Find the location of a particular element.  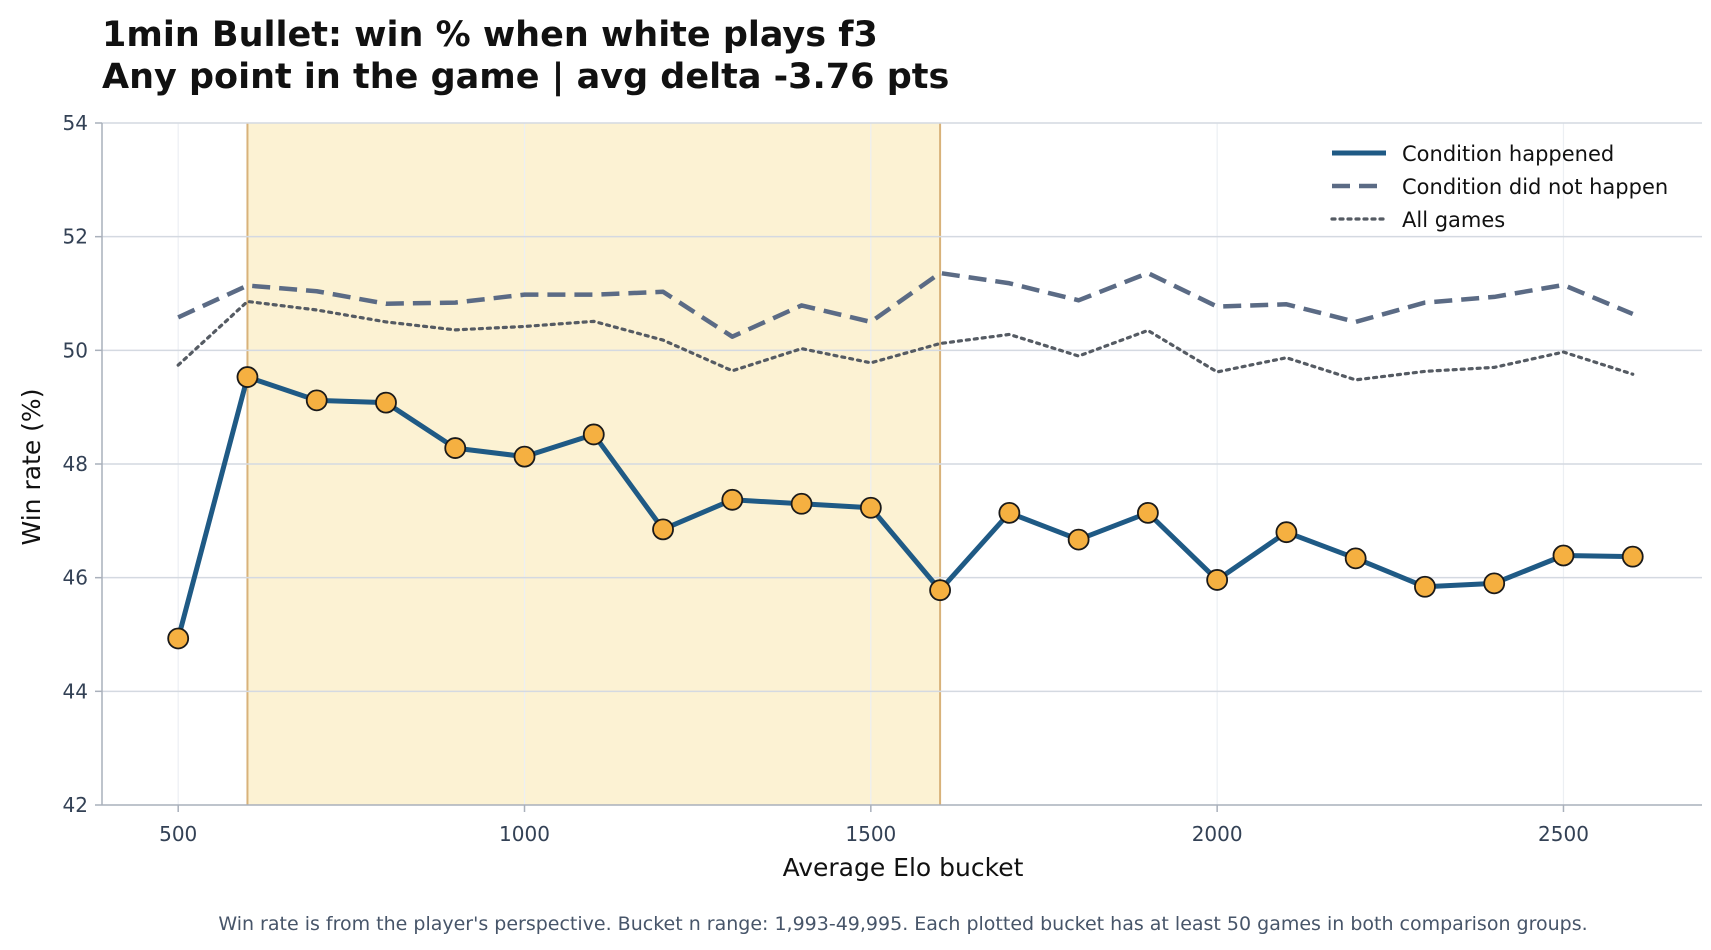

x-axis-label: Average Elo bucket is located at coordinates (903, 867).